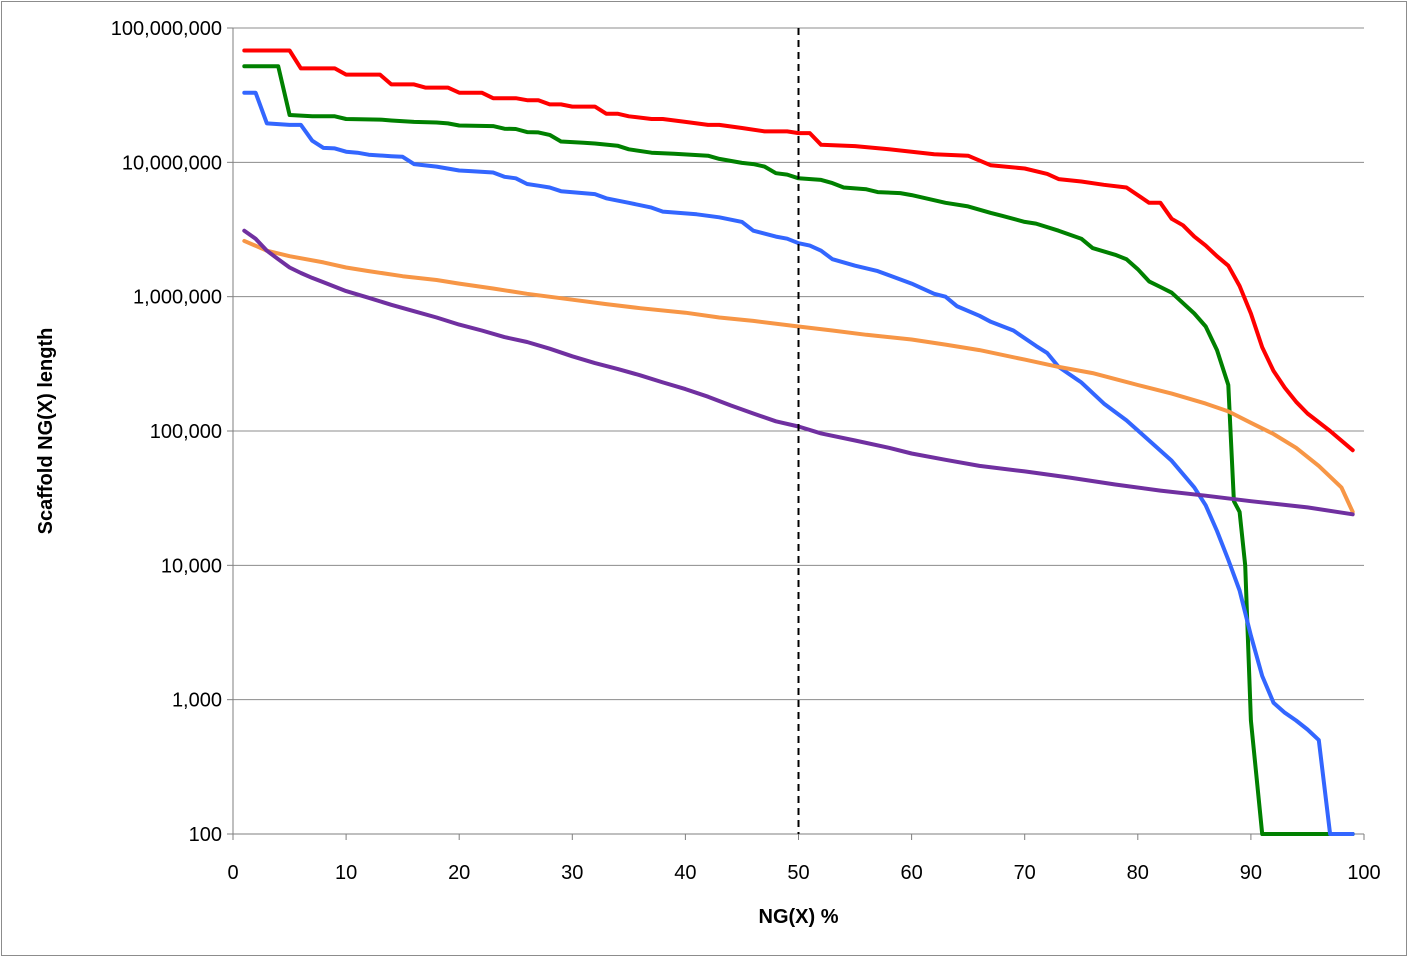 Image resolution: width=1410 pixels, height=959 pixels. I want to click on x-tick-label: 30, so click(572, 873).